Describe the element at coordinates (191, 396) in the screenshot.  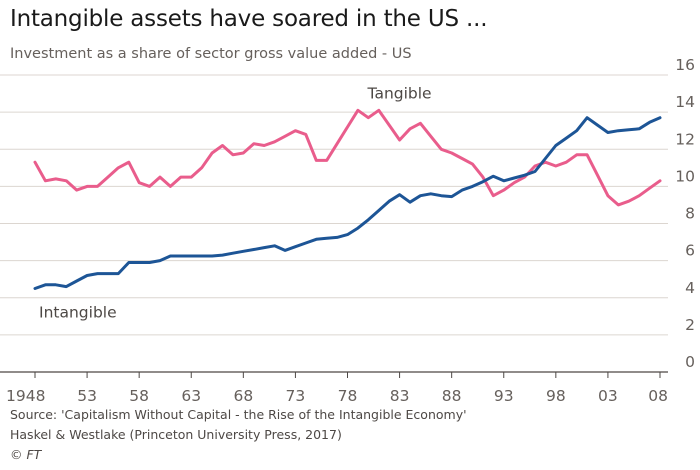
I see `x-tick-label: 63` at that location.